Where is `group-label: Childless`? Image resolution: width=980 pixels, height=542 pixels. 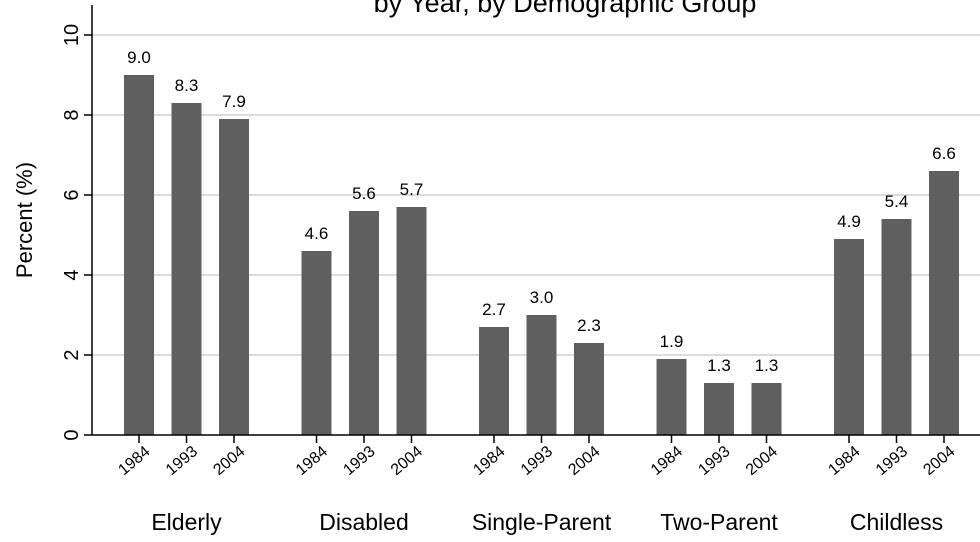
group-label: Childless is located at coordinates (896, 522).